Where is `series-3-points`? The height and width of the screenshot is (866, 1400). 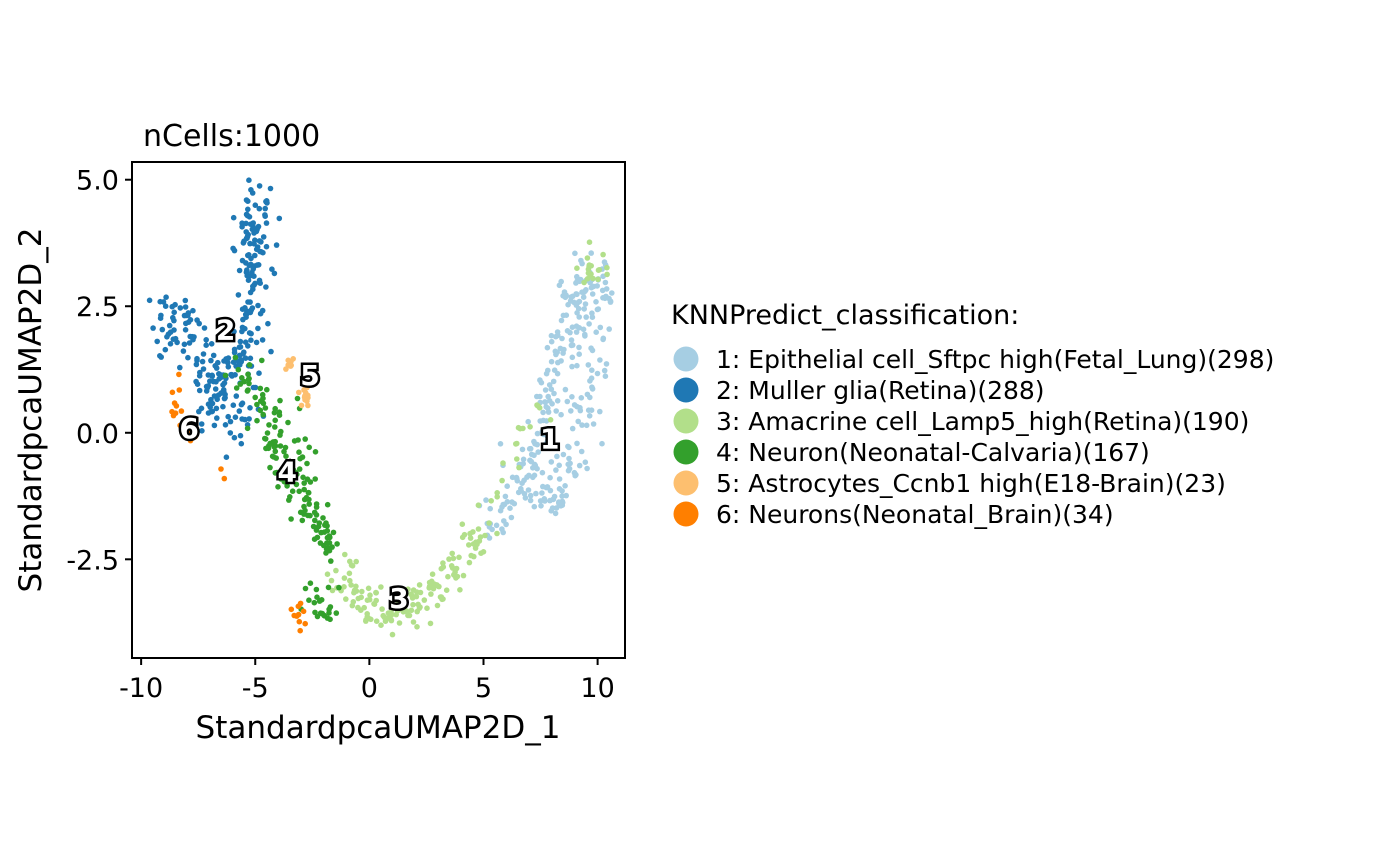 series-3-points is located at coordinates (467, 438).